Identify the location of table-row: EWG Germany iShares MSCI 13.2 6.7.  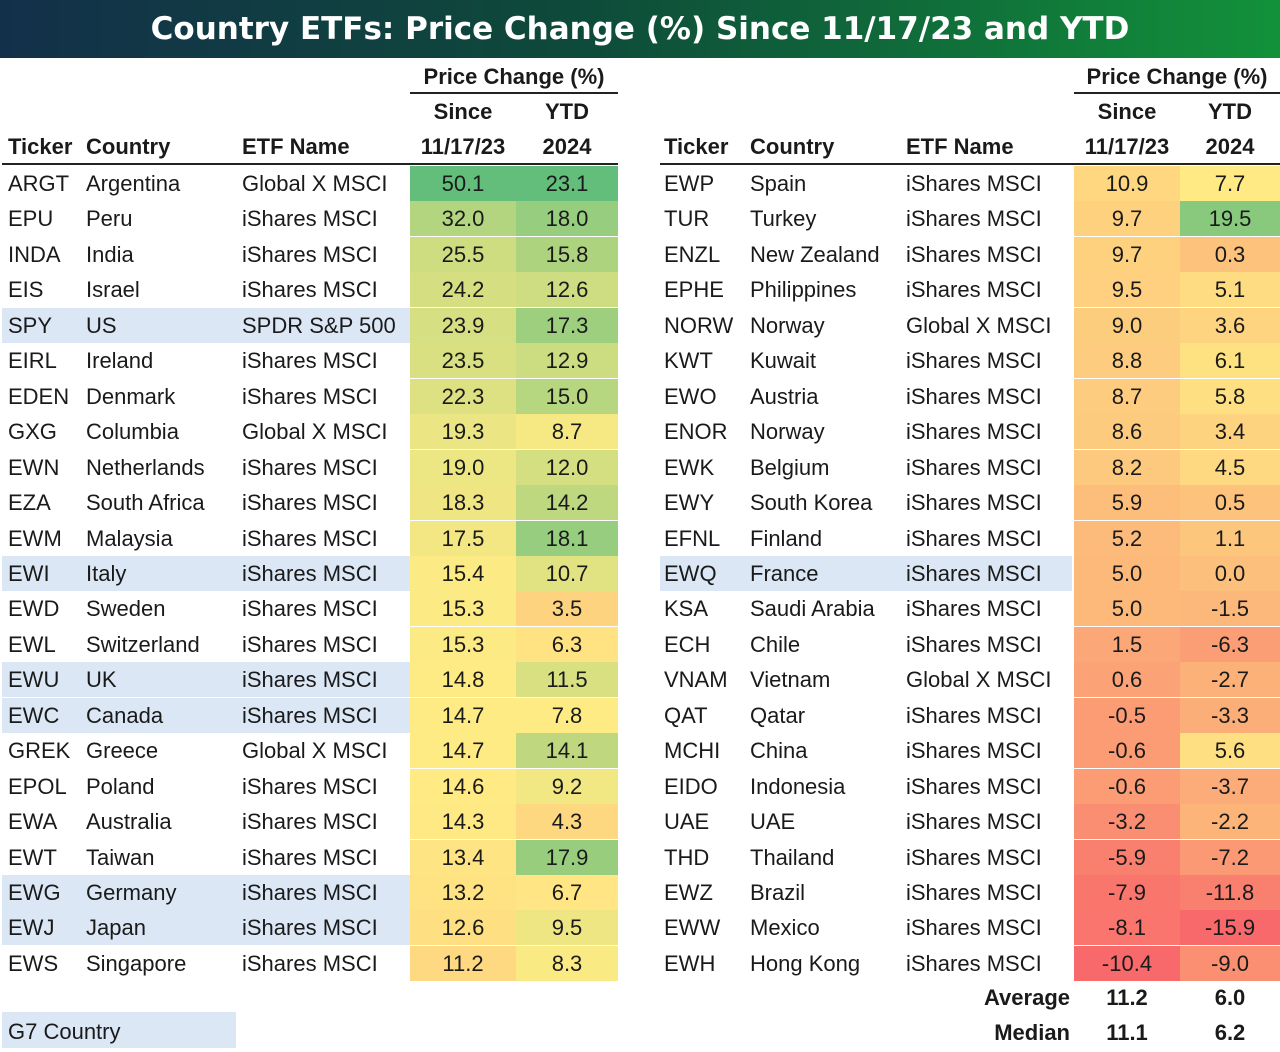
(640, 892).